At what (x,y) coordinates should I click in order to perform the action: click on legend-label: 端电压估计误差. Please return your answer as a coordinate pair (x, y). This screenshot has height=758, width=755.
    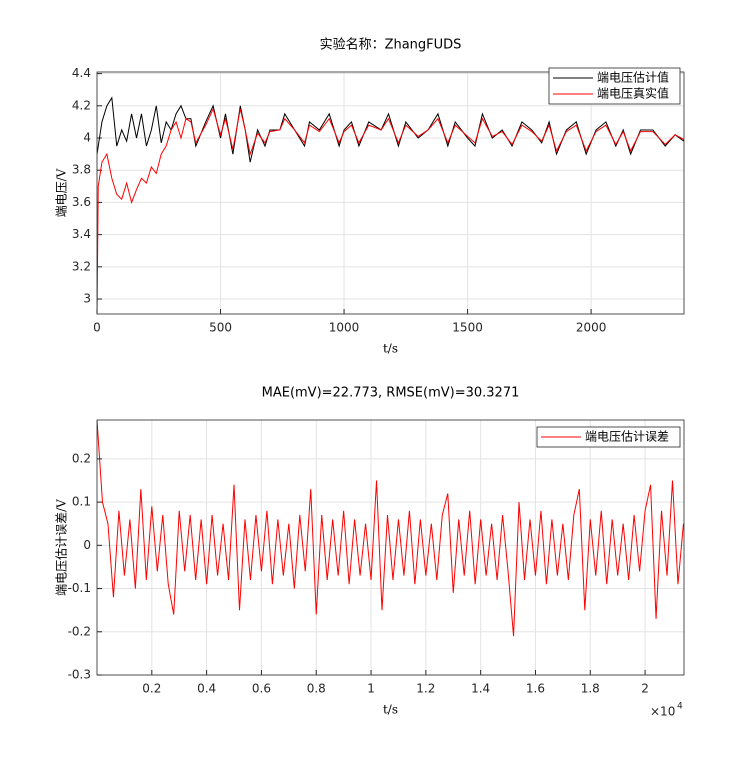
    Looking at the image, I should click on (627, 437).